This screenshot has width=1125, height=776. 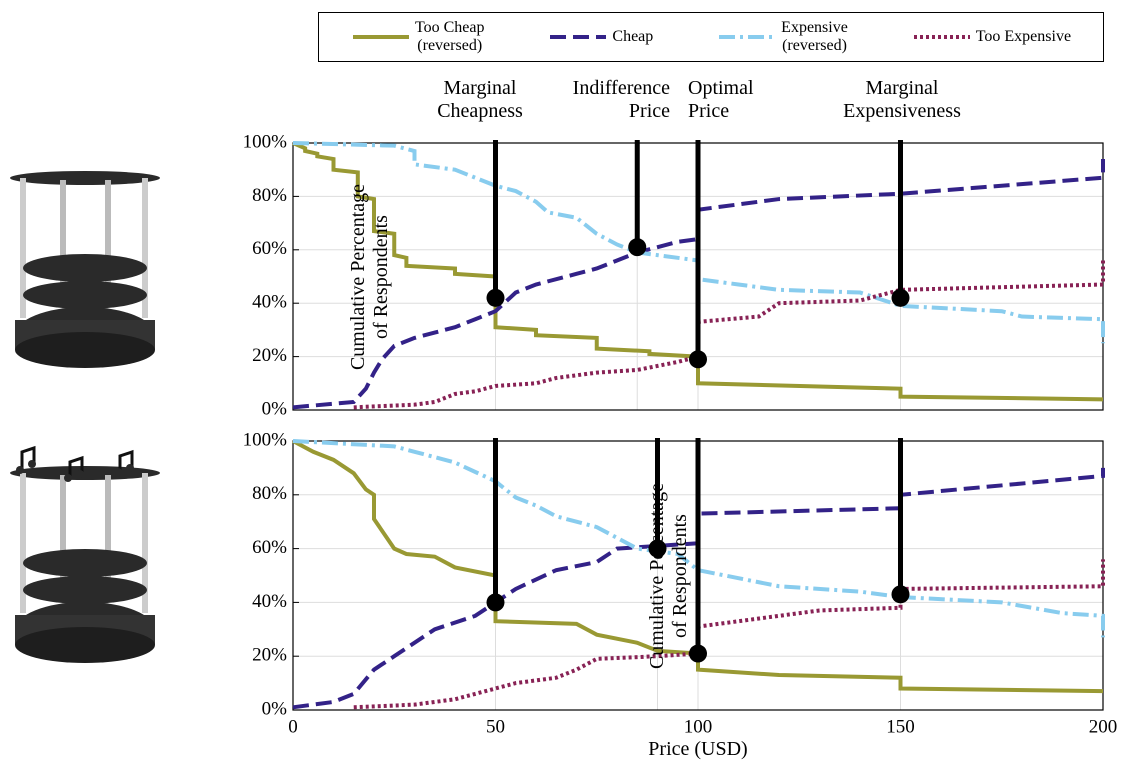 I want to click on annotation-label: Marginal Expensiveness, so click(x=902, y=99).